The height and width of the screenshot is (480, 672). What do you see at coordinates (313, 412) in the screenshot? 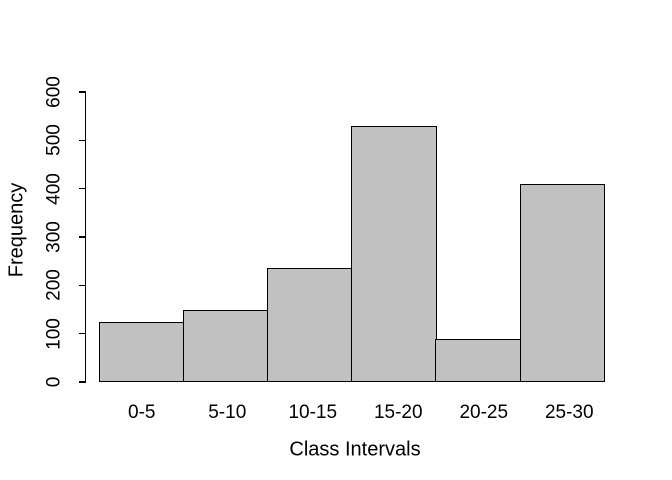
I see `x-tick-label-10-15: 10-15` at bounding box center [313, 412].